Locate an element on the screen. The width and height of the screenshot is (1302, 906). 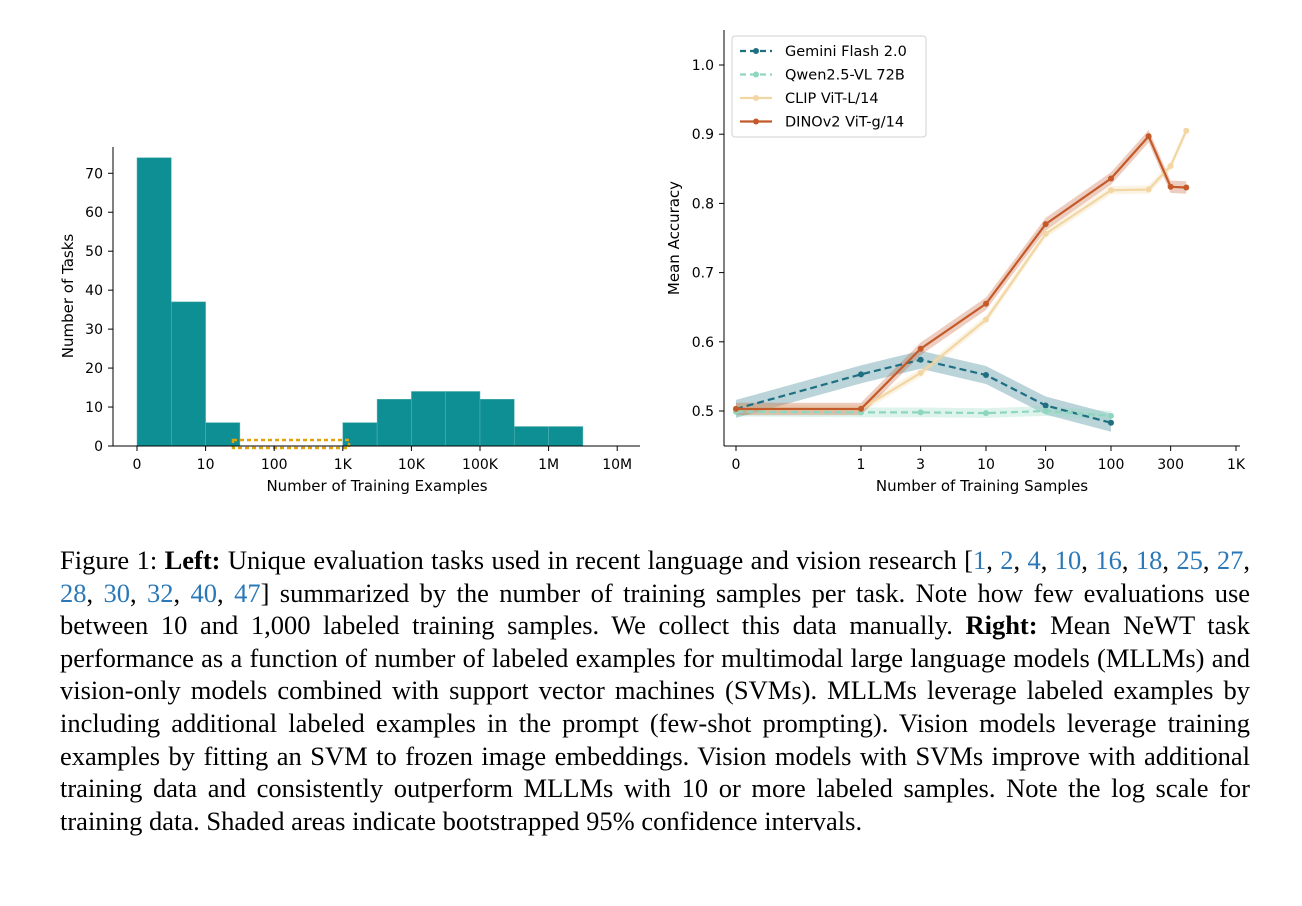
line-x-tick-label: 3 is located at coordinates (920, 465).